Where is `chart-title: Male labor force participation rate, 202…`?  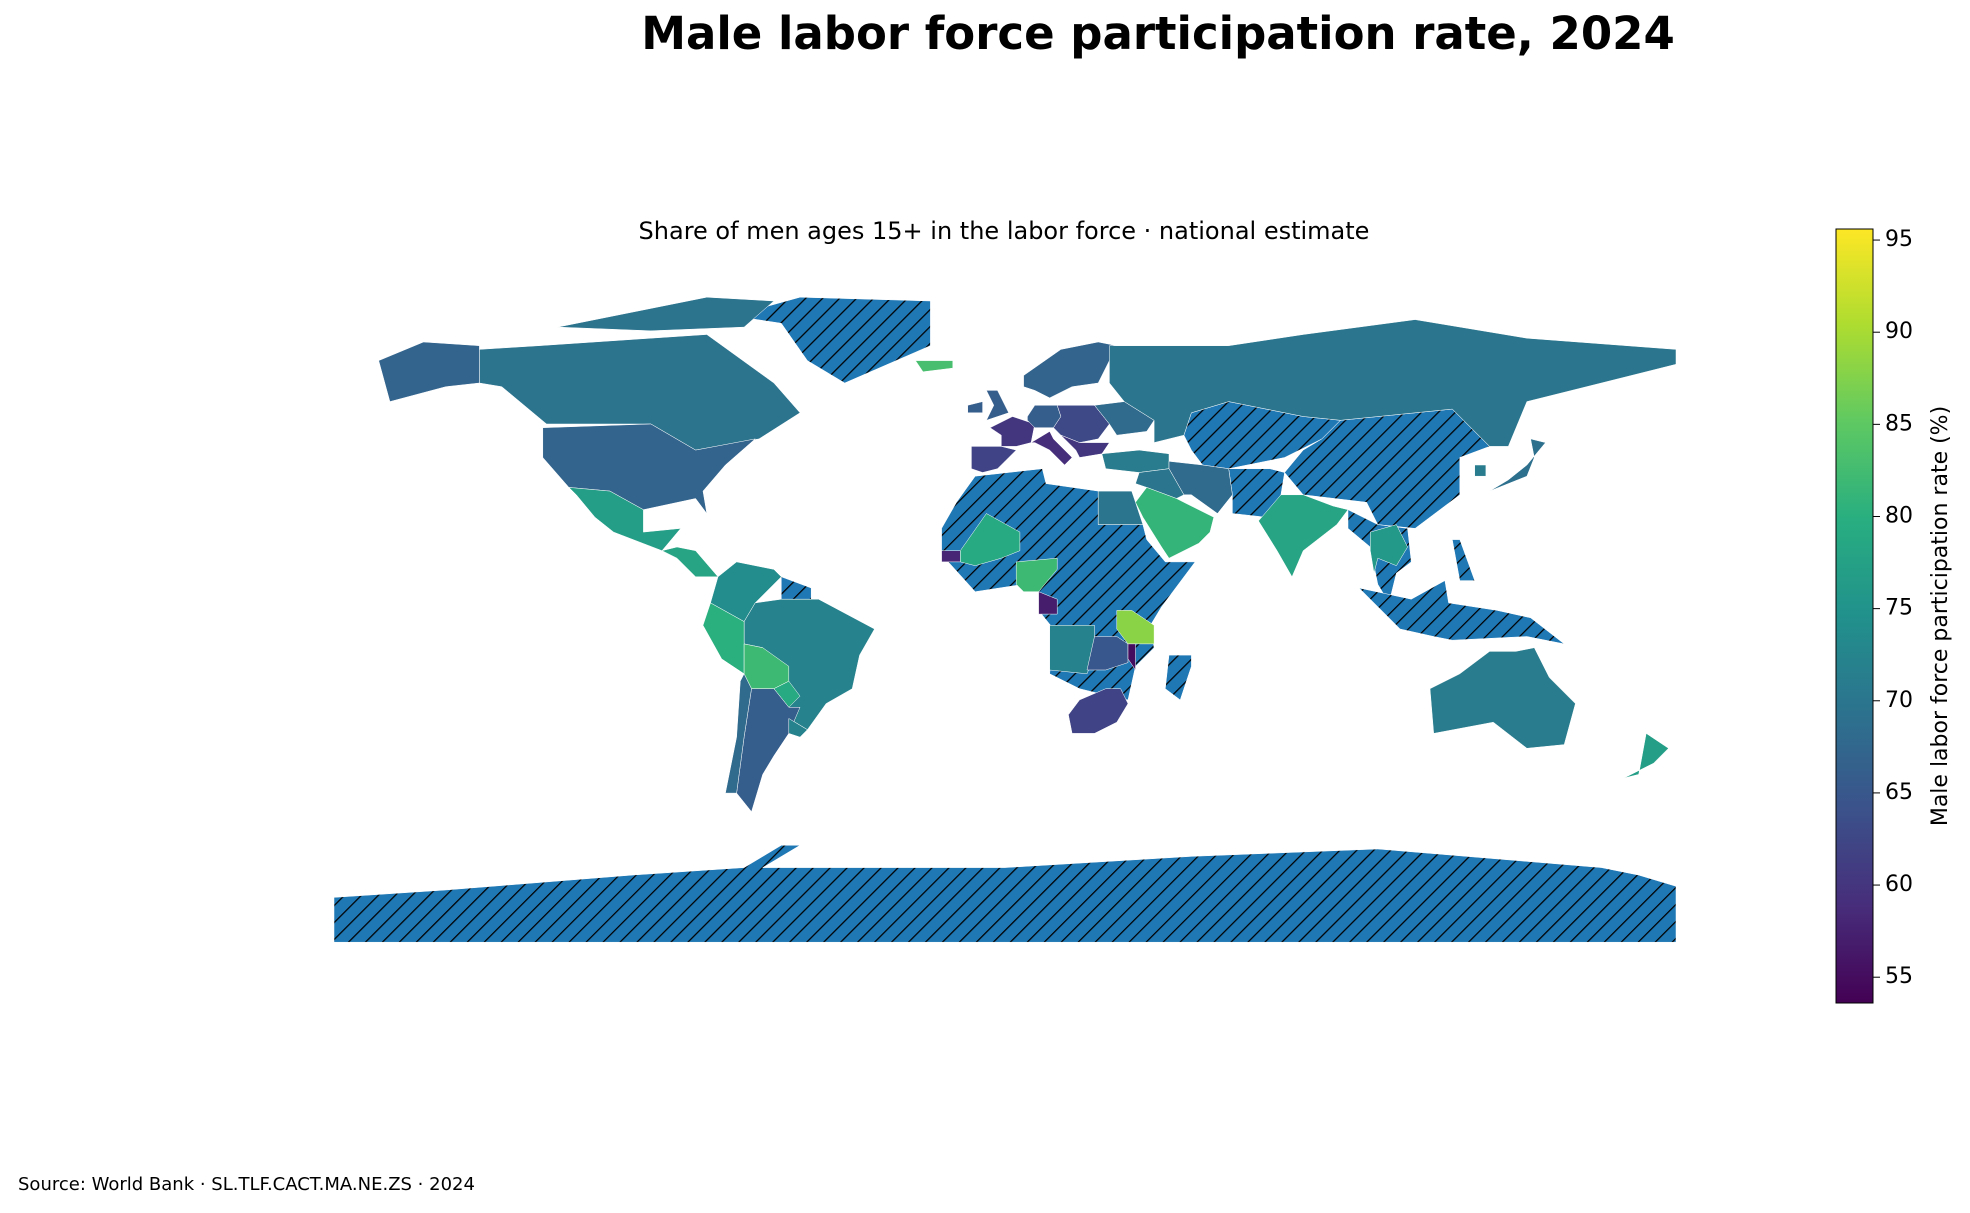 chart-title: Male labor force participation rate, 202… is located at coordinates (1158, 33).